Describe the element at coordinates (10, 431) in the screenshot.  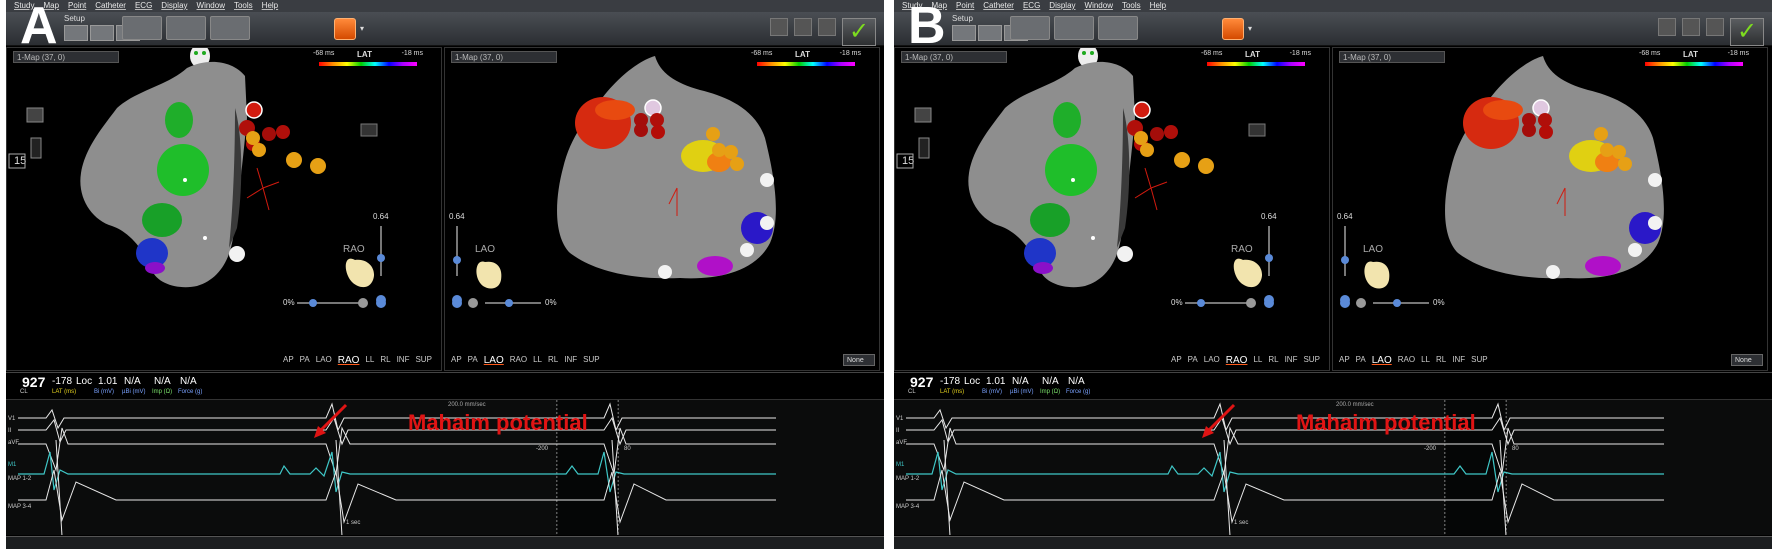
I see `channel-ii: II` at that location.